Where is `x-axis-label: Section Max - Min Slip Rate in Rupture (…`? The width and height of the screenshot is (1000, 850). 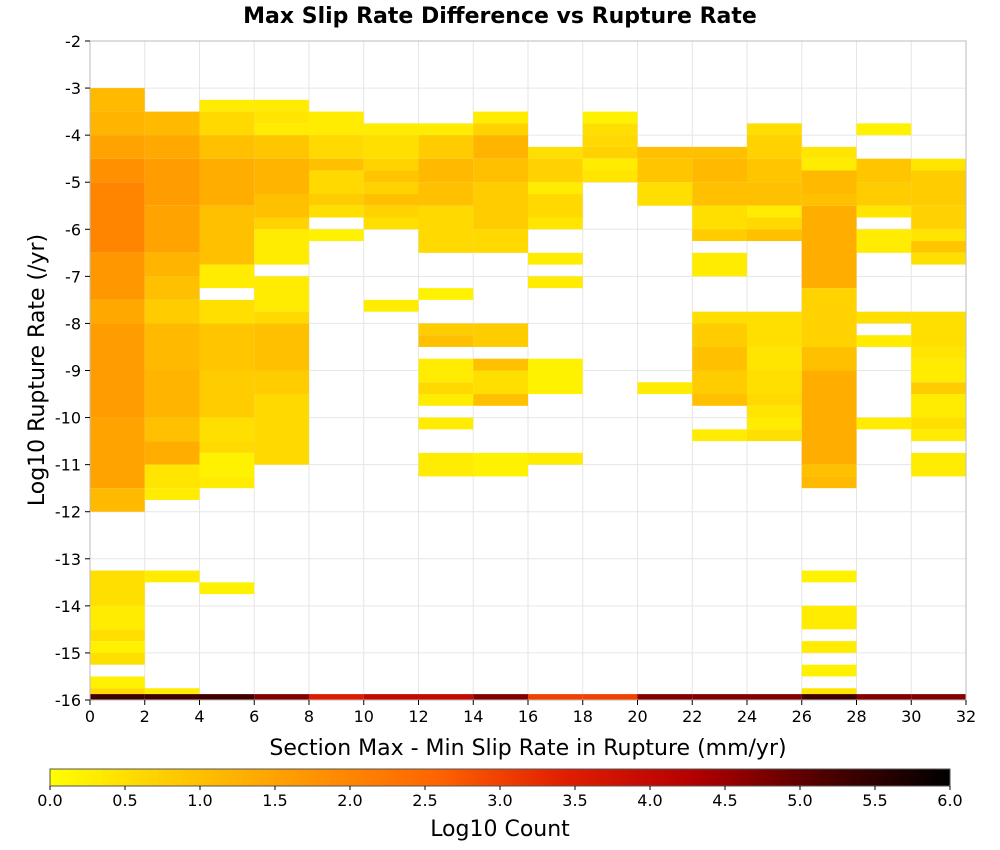 x-axis-label: Section Max - Min Slip Rate in Rupture (… is located at coordinates (527, 748).